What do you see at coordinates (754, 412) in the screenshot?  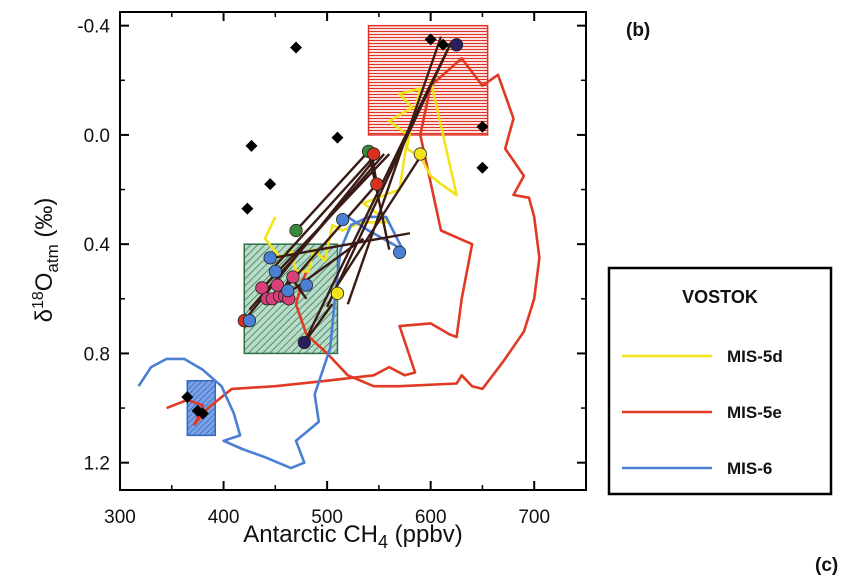 I see `legend-label-mis-5e: MIS-5e` at bounding box center [754, 412].